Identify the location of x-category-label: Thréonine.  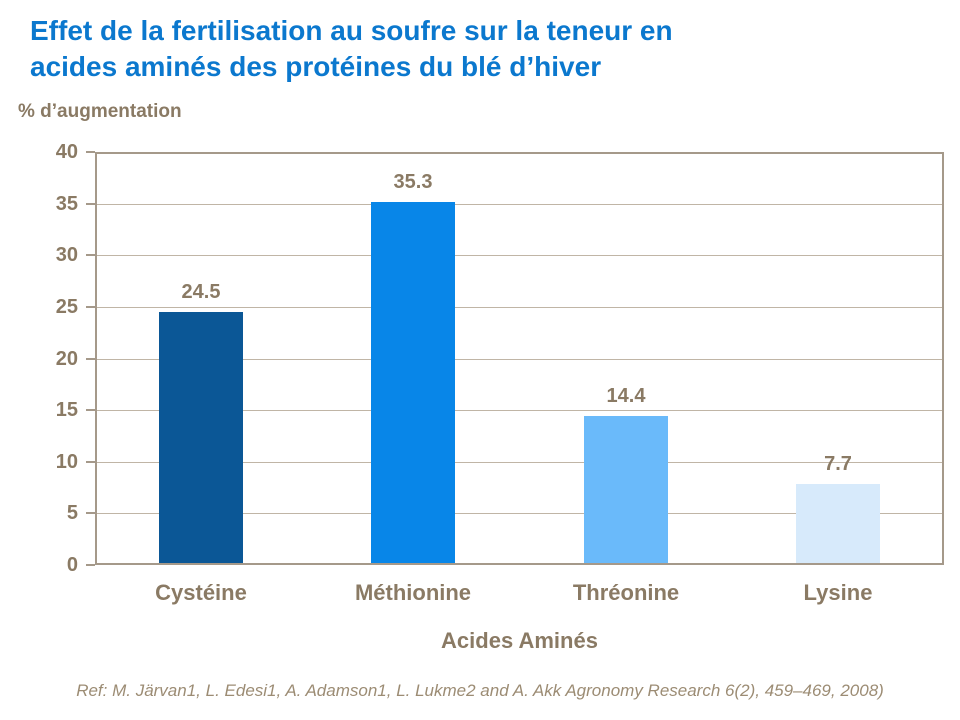
(626, 592).